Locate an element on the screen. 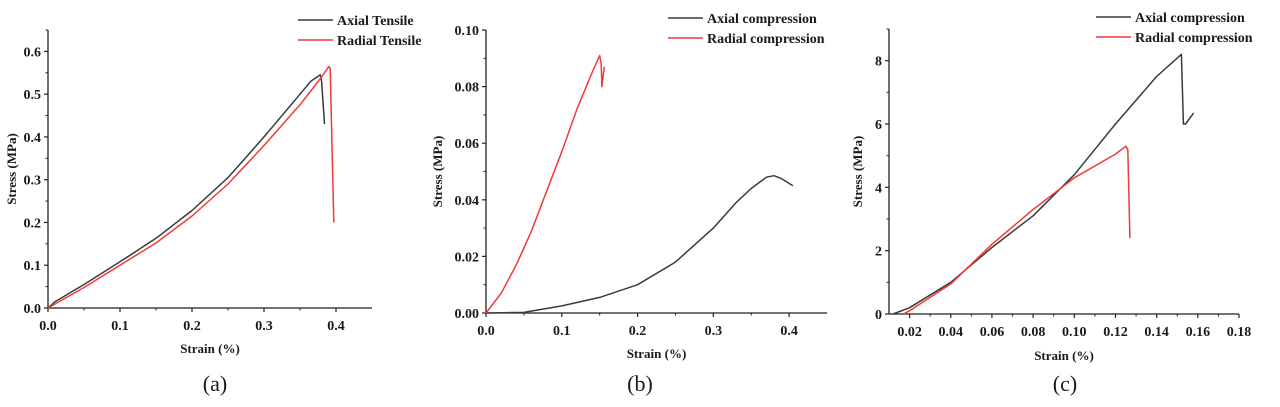  y-tick-label: 8 is located at coordinates (878, 62).